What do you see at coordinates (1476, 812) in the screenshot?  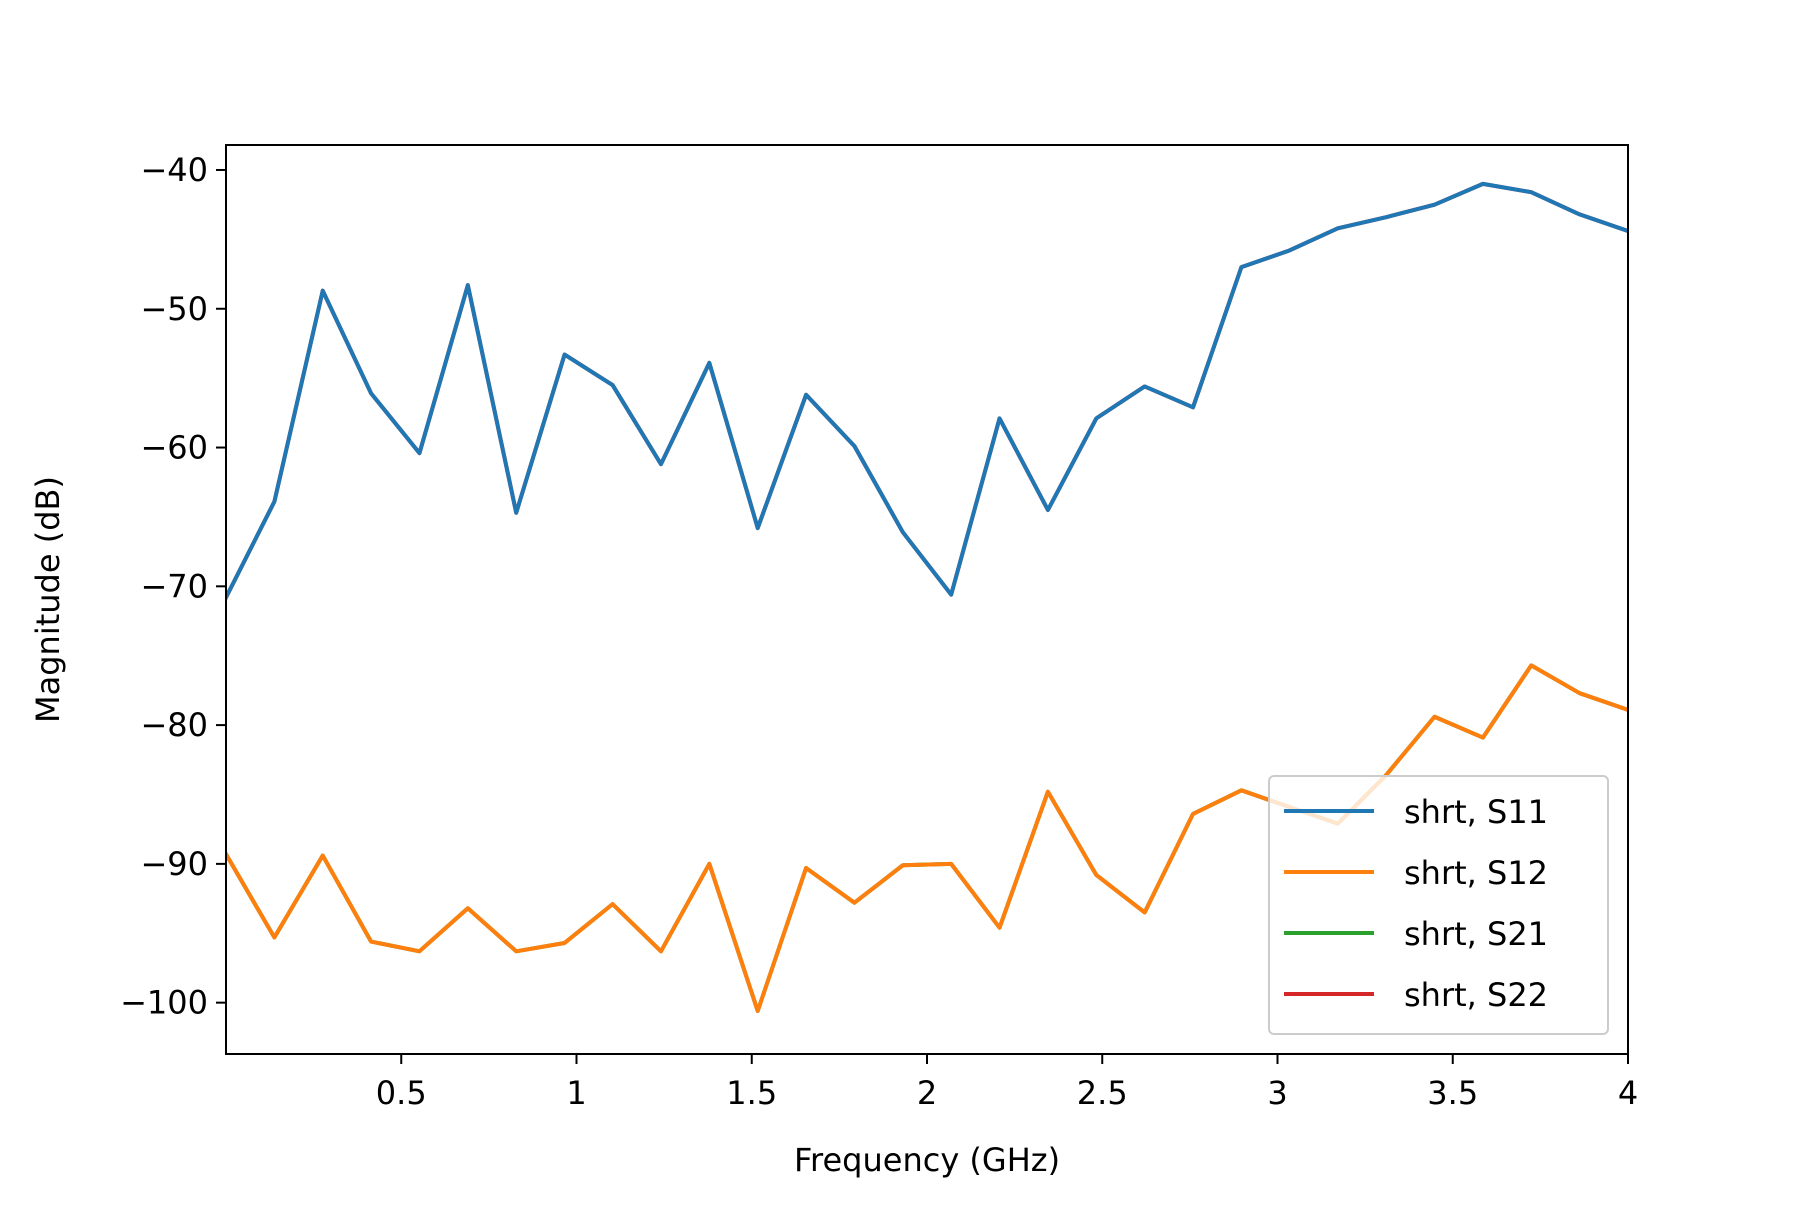 I see `legend-label-1: shrt, S11` at bounding box center [1476, 812].